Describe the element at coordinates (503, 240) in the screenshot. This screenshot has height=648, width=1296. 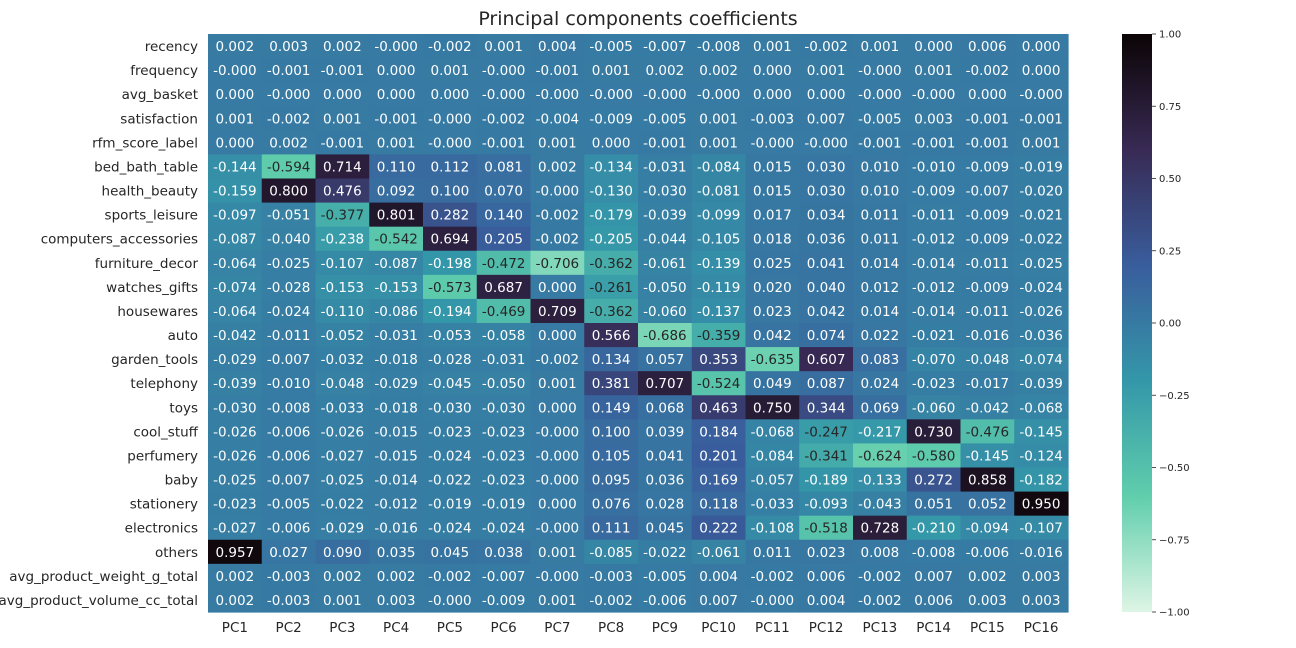
I see `cell-value-label: 0.205` at that location.